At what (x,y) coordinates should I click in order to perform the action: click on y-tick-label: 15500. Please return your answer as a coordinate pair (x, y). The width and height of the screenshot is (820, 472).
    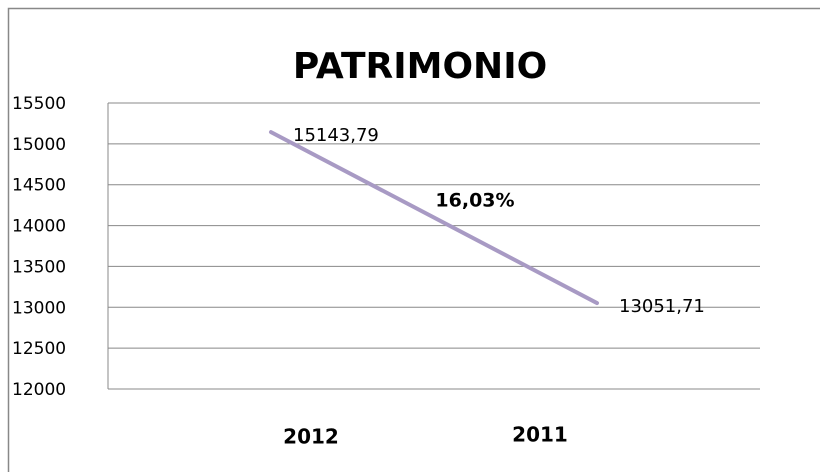
    Looking at the image, I should click on (39, 104).